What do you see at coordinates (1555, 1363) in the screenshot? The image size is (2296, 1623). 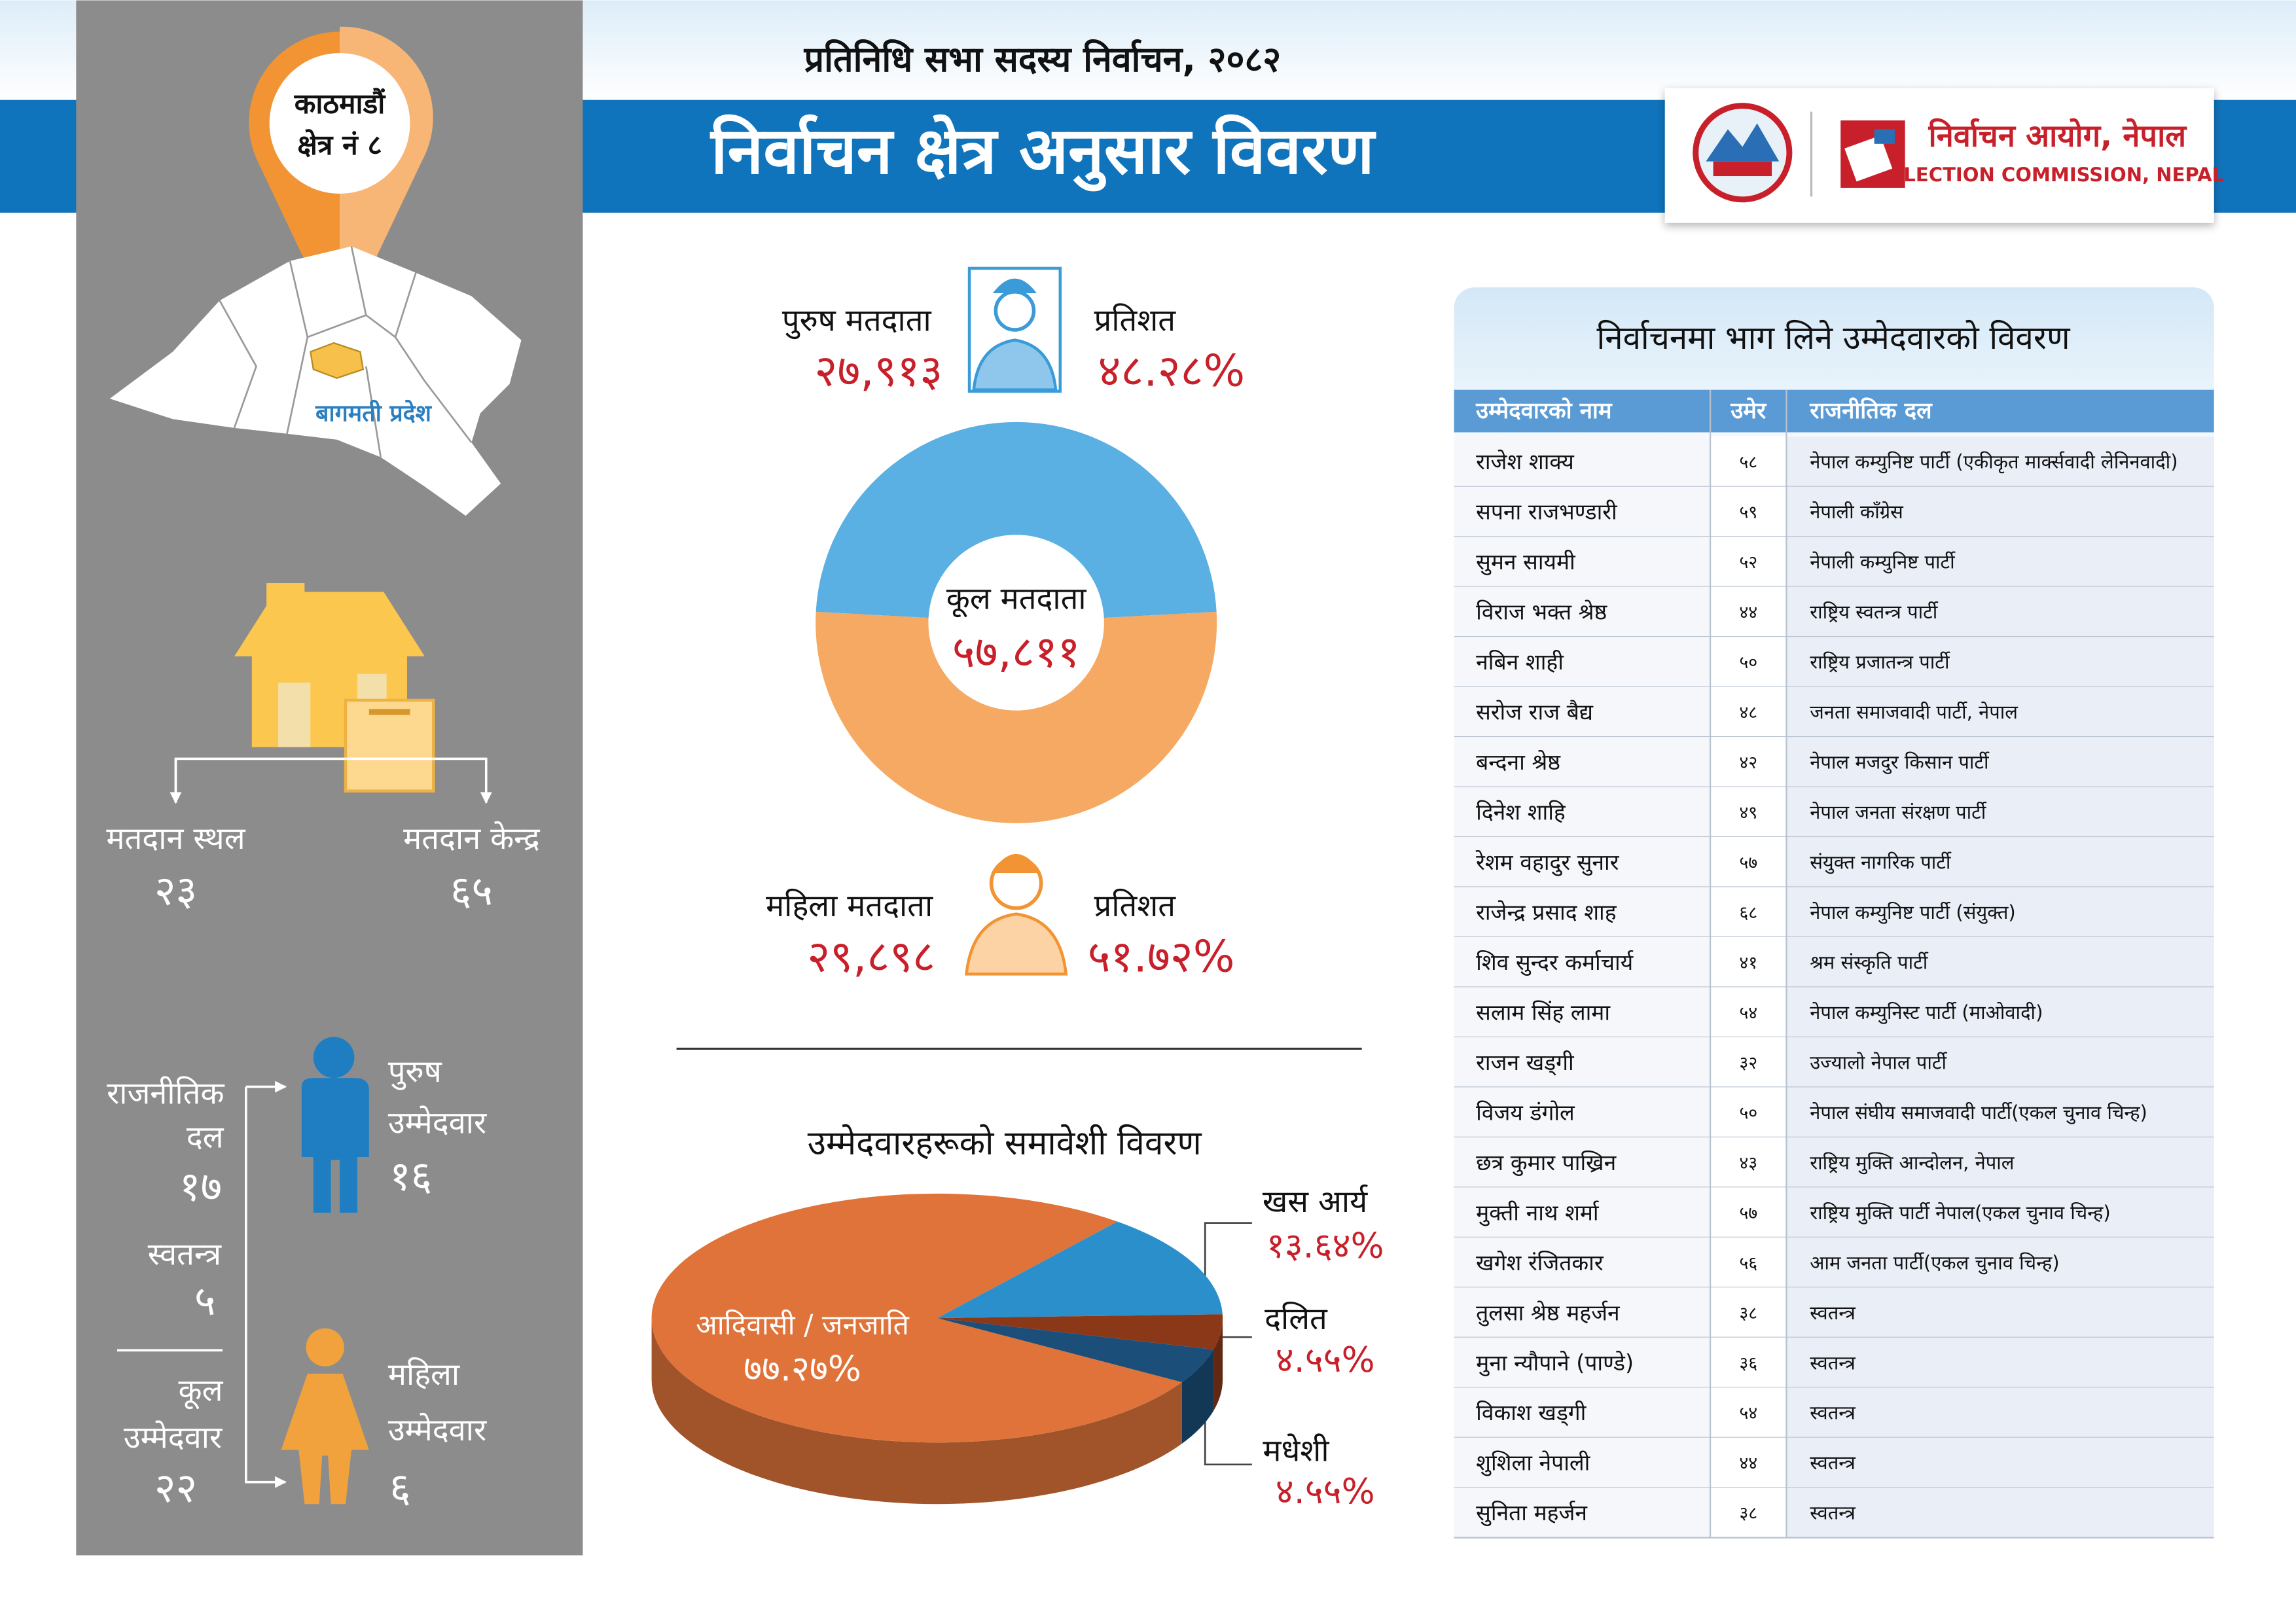 I see `candidate-name: मुना न्यौपाने (पाण्डे)` at bounding box center [1555, 1363].